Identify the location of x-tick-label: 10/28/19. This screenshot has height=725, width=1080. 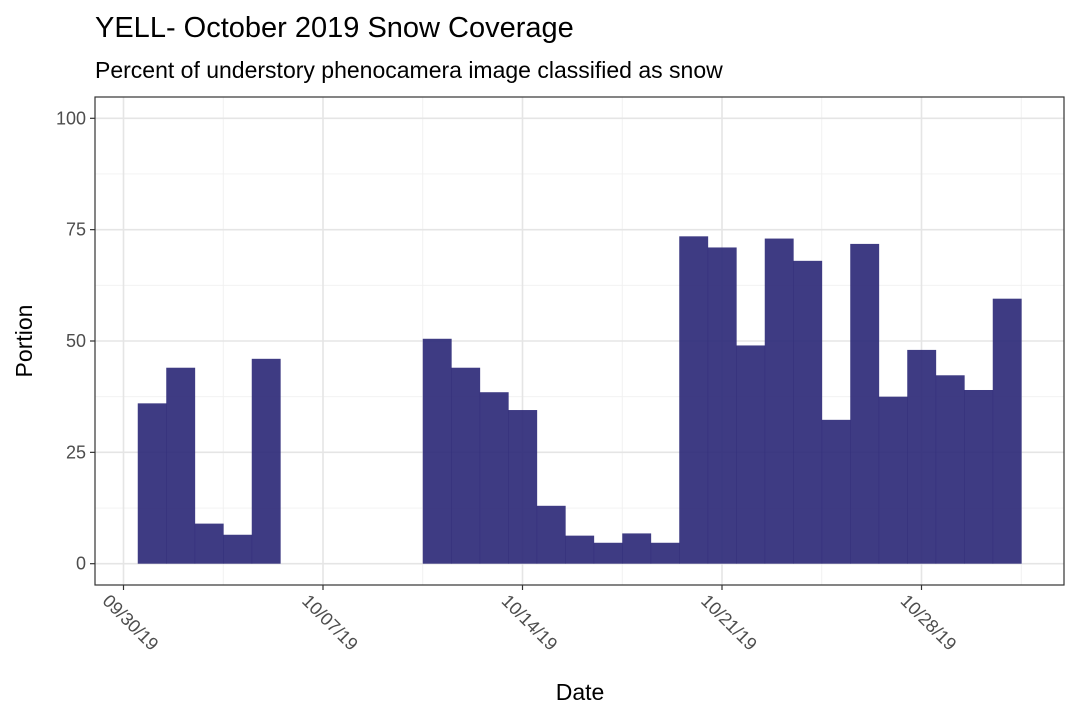
(929, 623).